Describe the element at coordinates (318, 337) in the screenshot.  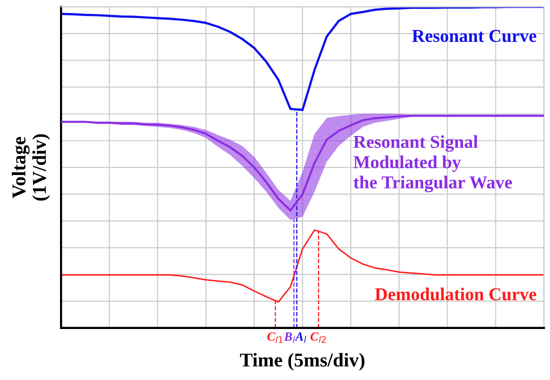
I see `text: C$_{l2}$` at that location.